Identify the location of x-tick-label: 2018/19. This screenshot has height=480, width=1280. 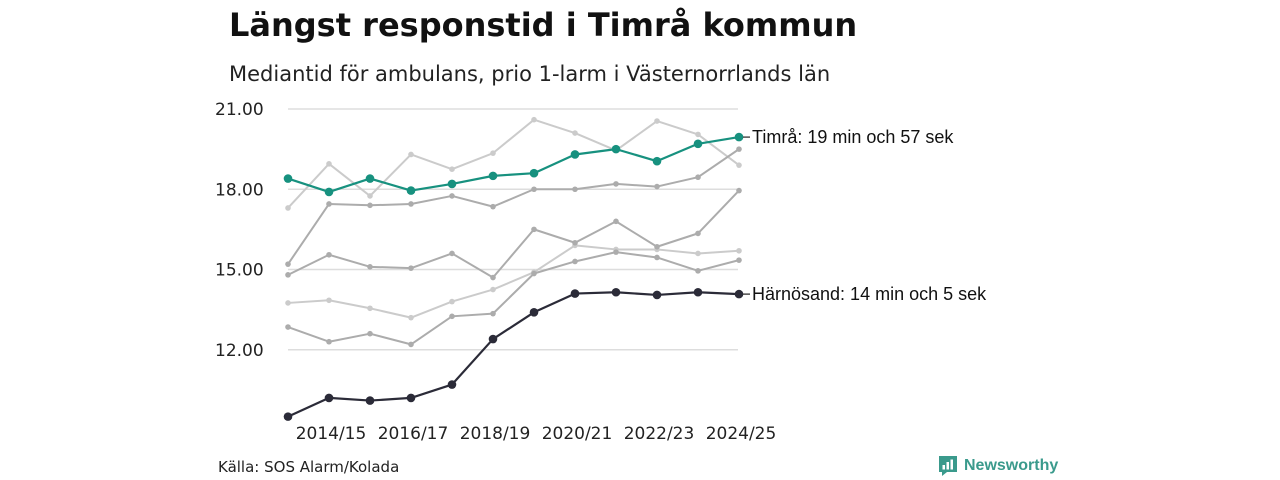
(495, 434).